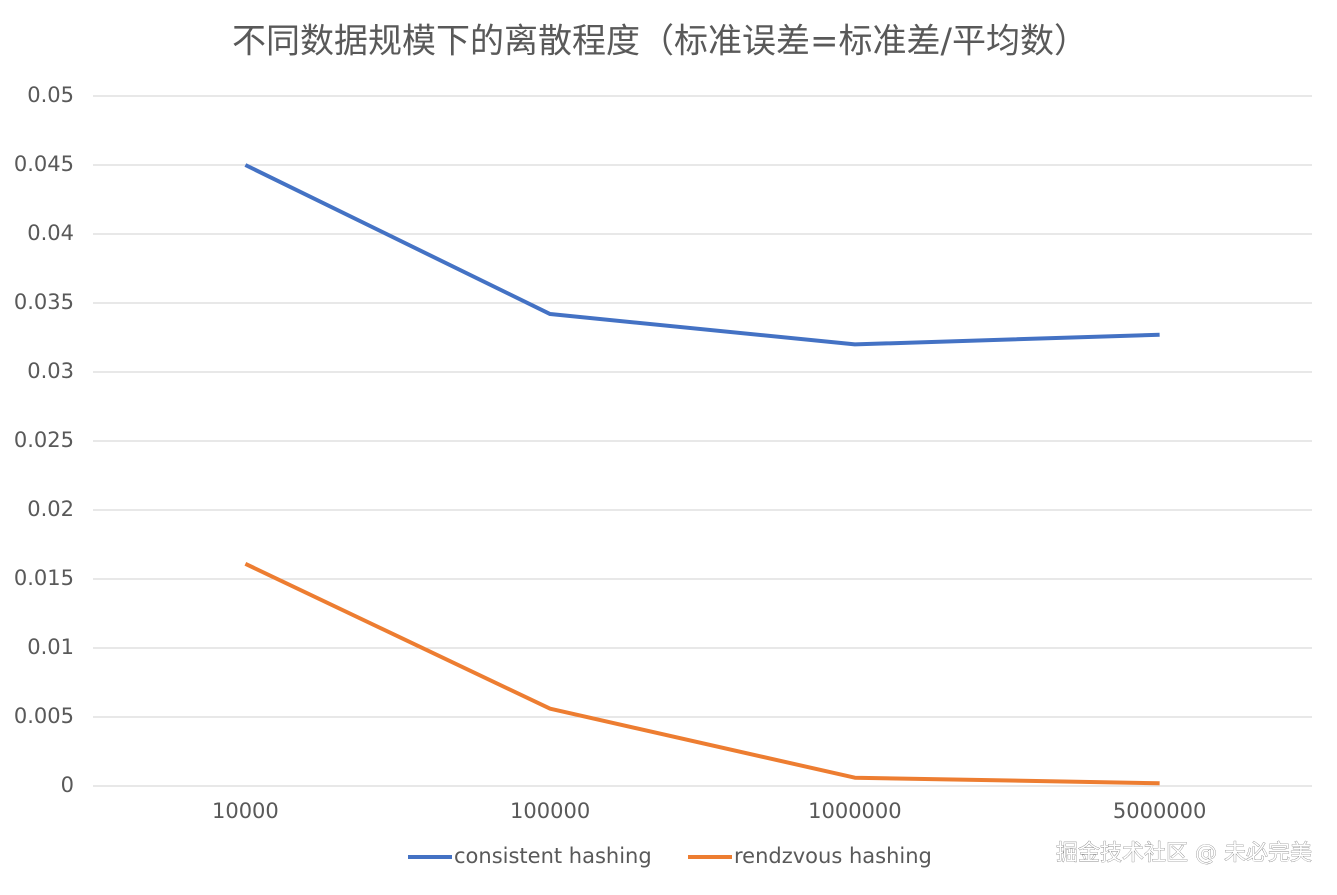  Describe the element at coordinates (50, 95) in the screenshot. I see `y-tick-label: 0.05` at that location.